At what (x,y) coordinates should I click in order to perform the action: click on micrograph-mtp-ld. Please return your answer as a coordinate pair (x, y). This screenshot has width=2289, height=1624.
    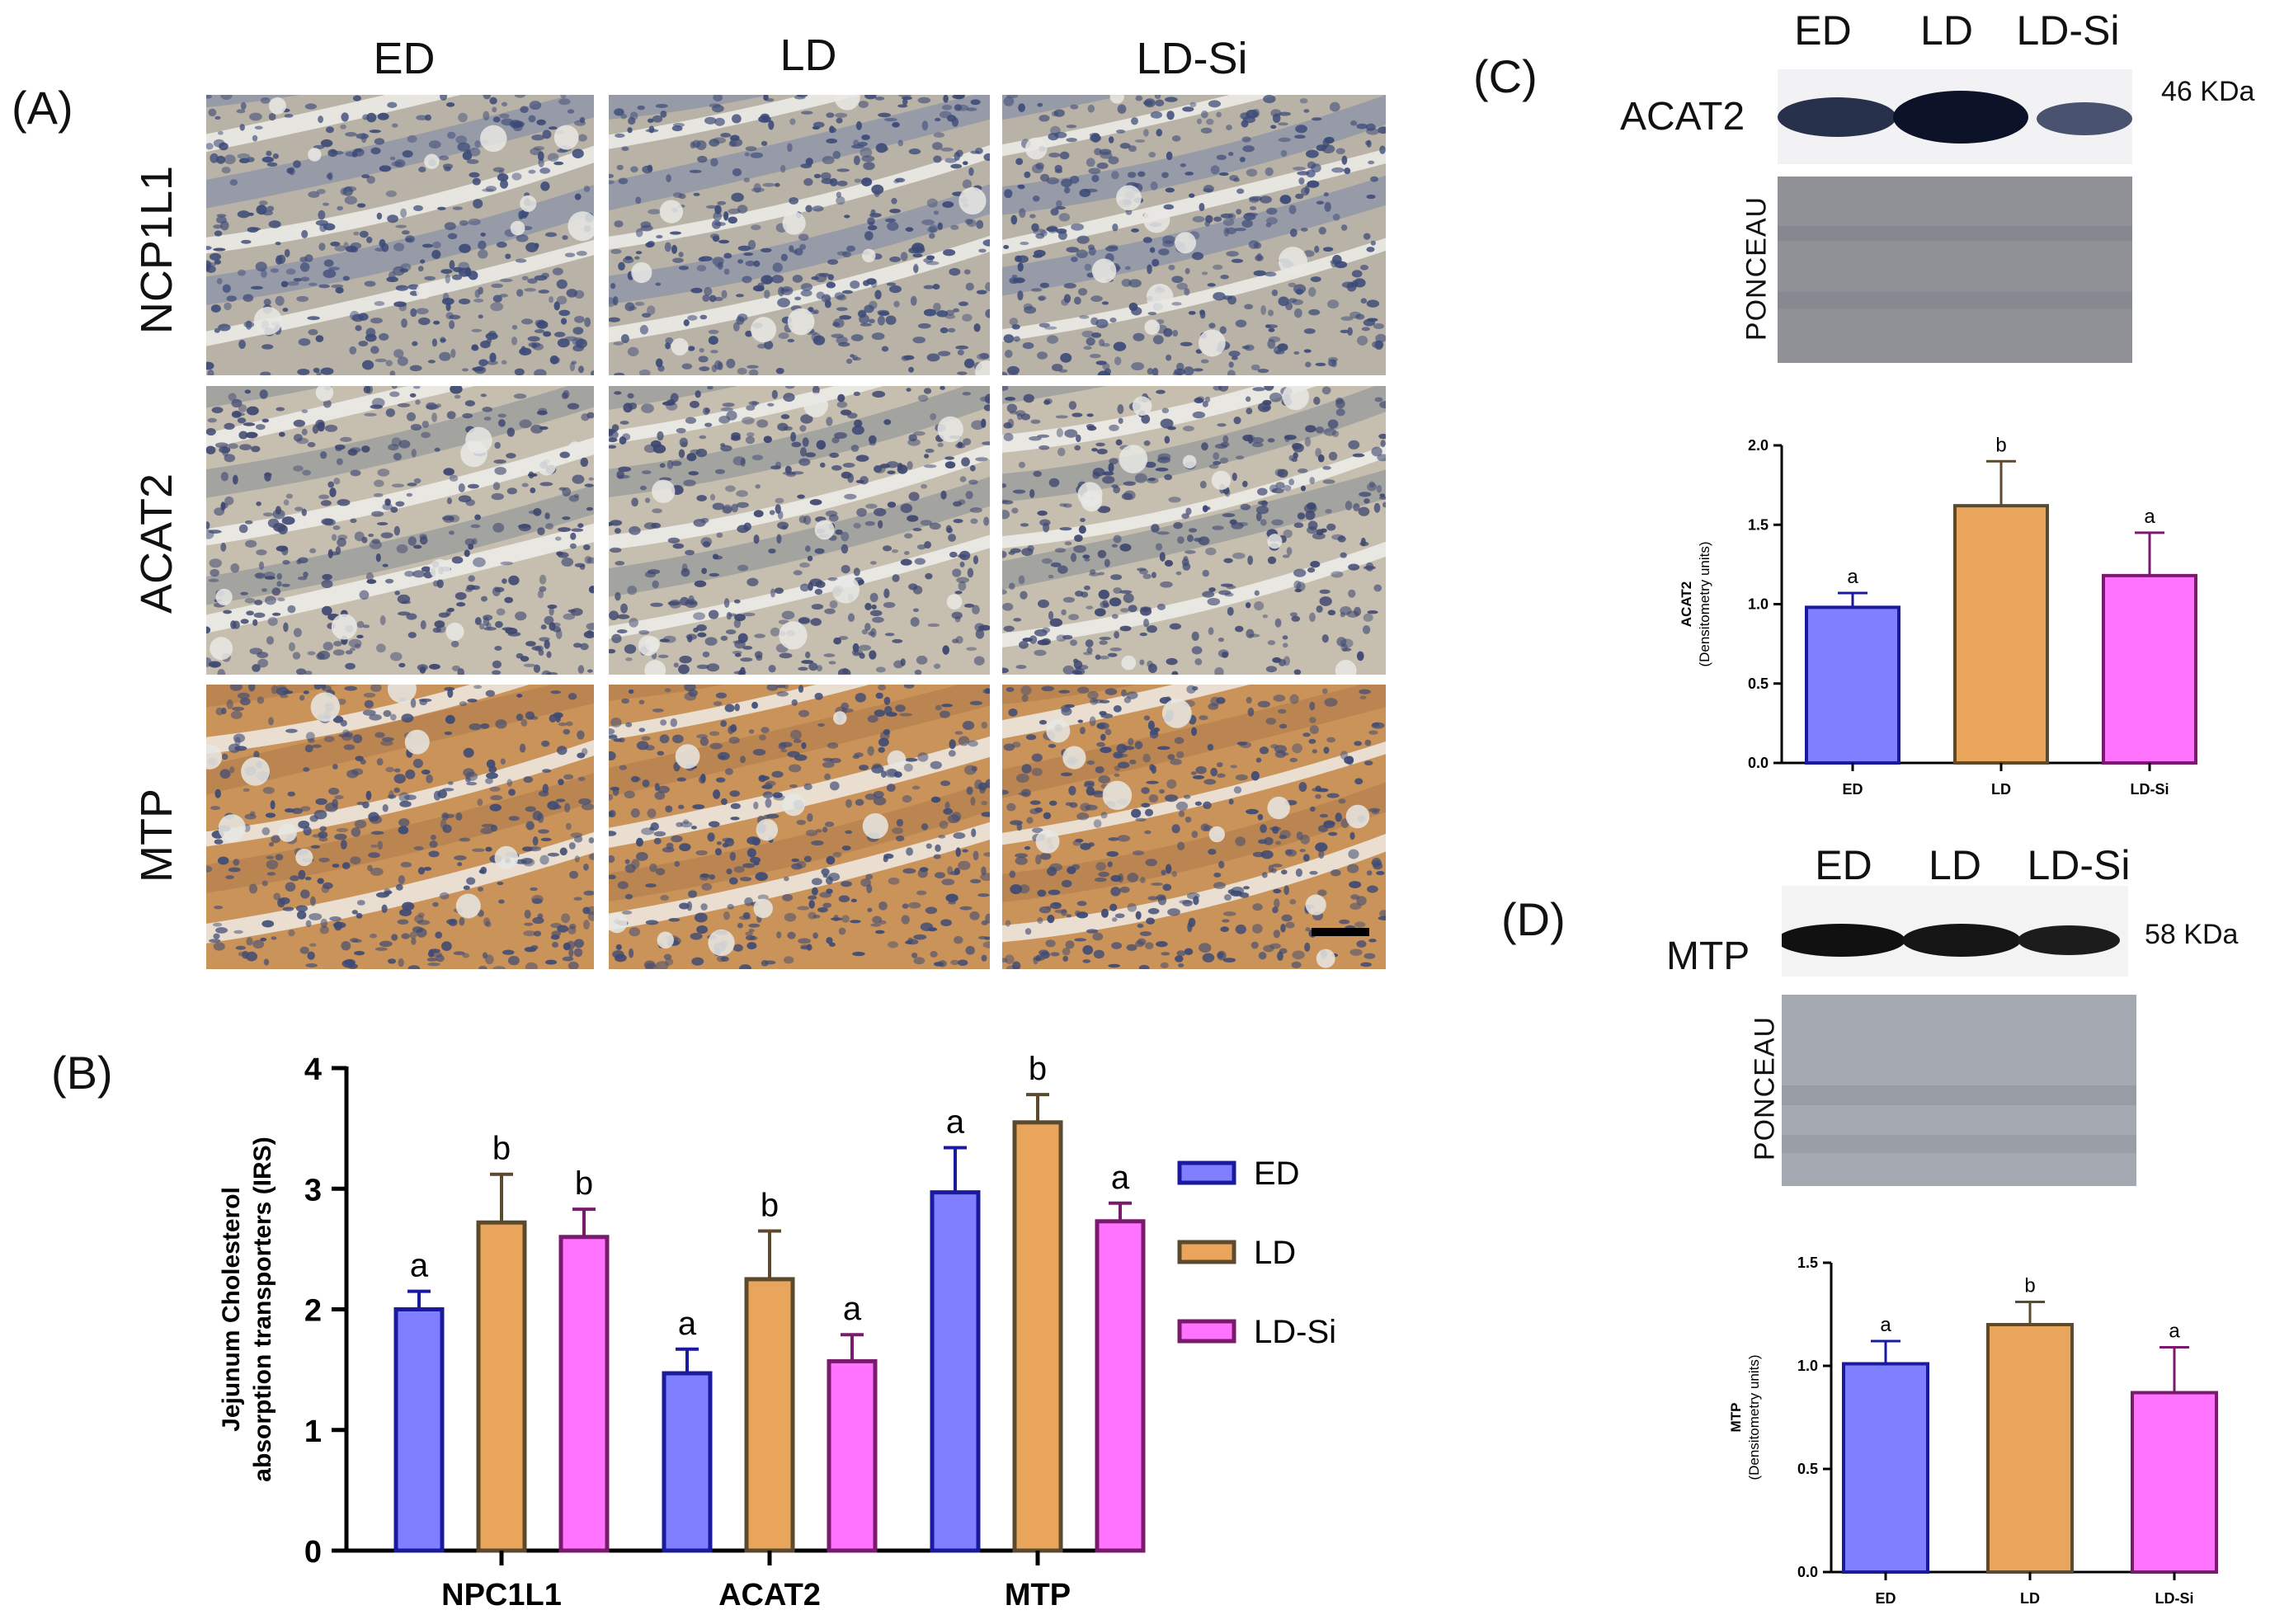
    Looking at the image, I should click on (800, 827).